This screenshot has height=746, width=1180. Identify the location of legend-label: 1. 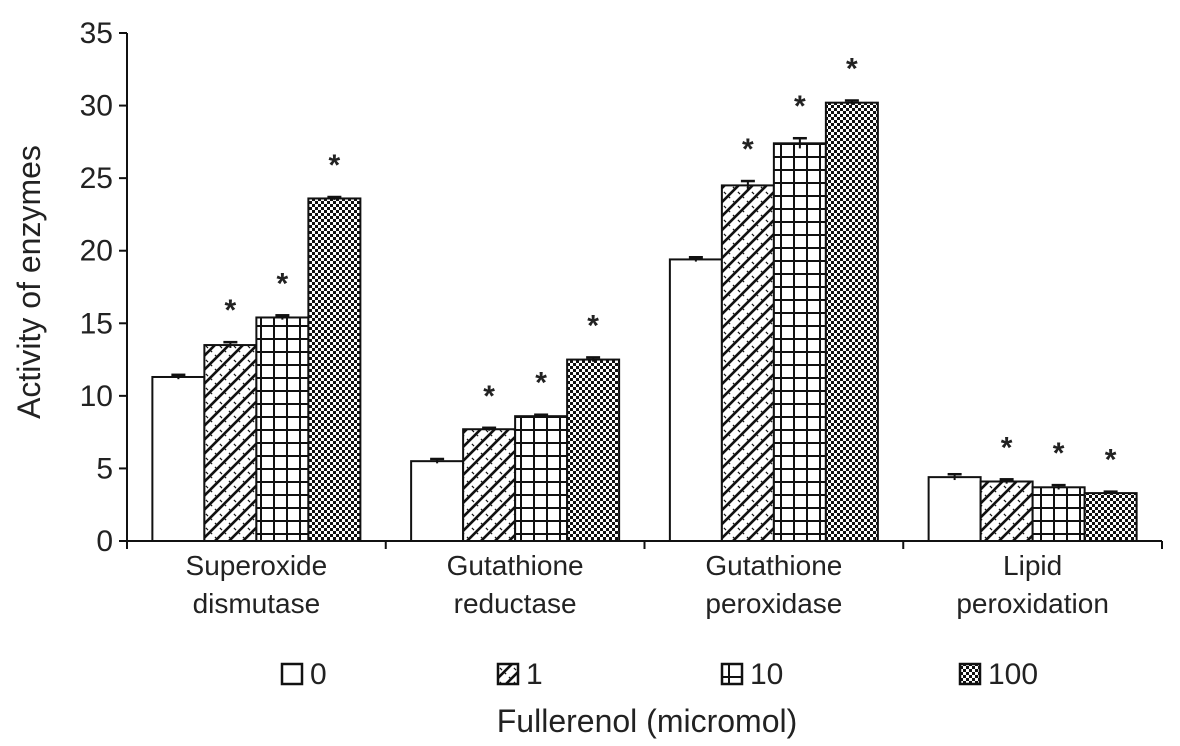
(534, 674).